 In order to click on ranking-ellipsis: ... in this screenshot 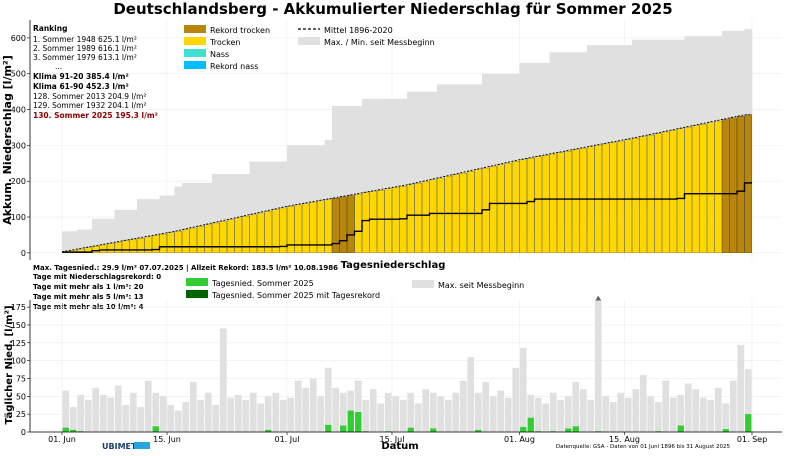, I will do `click(58, 66)`.